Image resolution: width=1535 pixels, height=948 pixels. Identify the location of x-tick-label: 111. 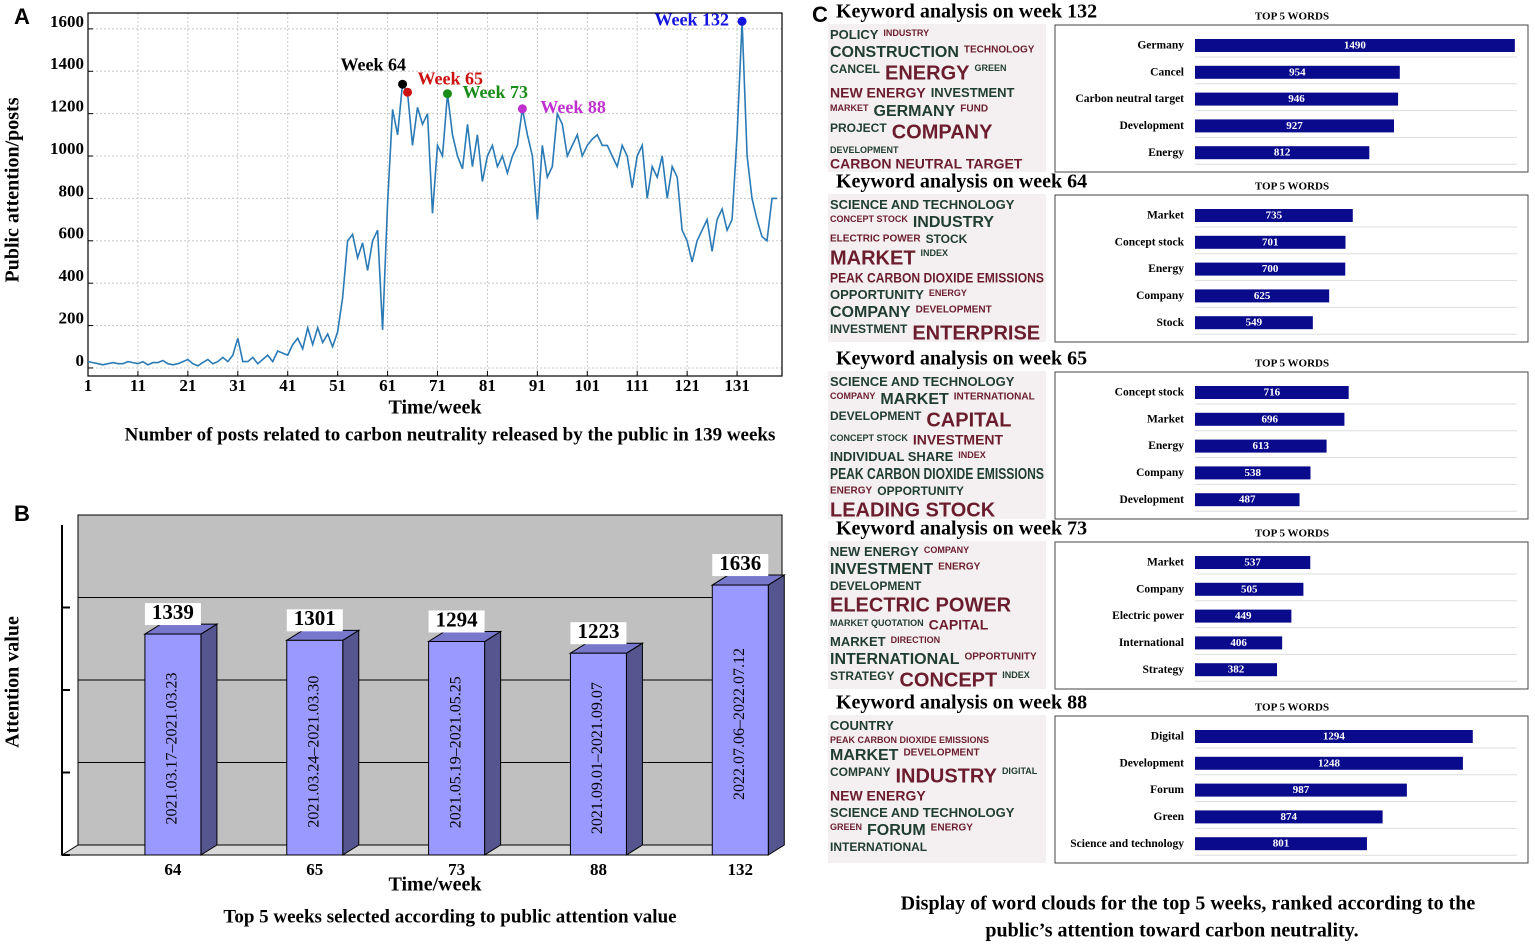
(637, 385).